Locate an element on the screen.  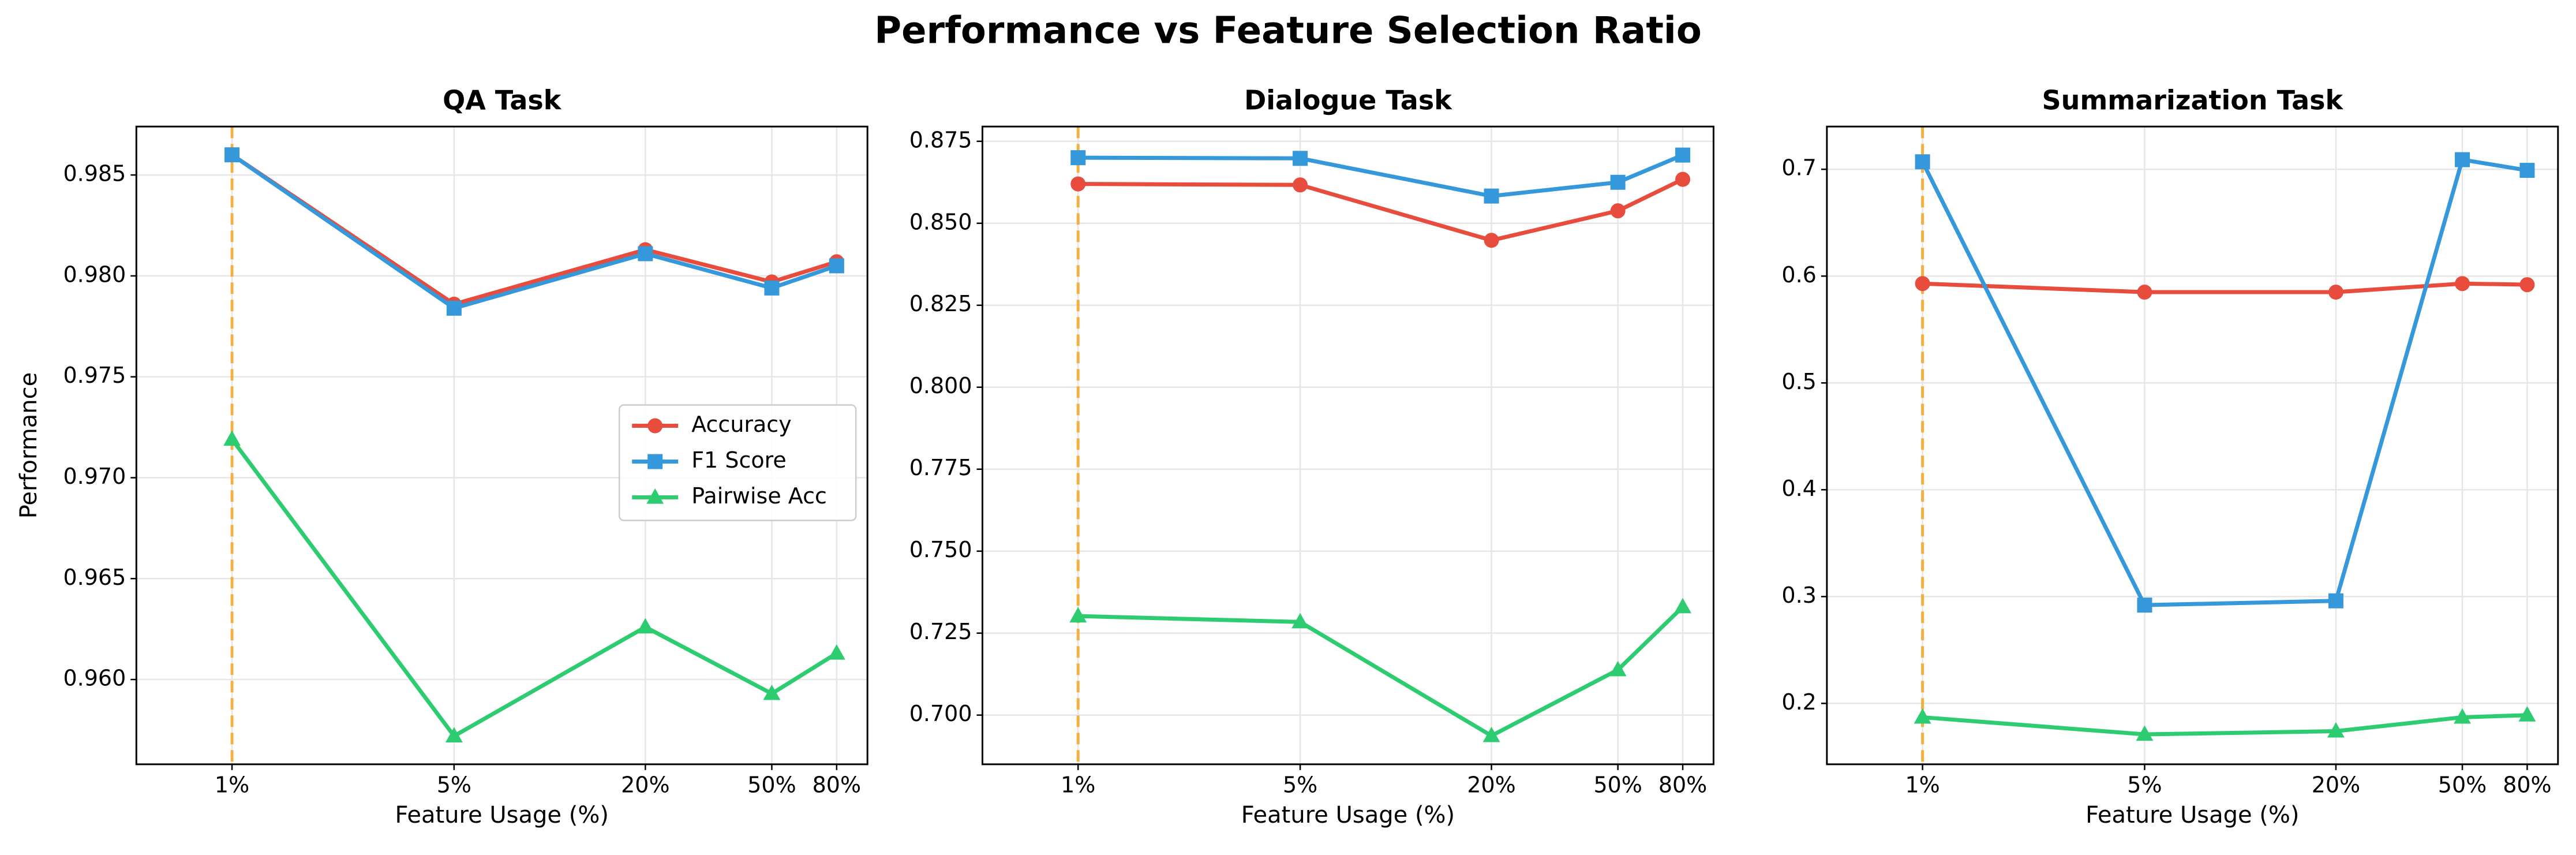
y-tick-label: 0.980 is located at coordinates (95, 275).